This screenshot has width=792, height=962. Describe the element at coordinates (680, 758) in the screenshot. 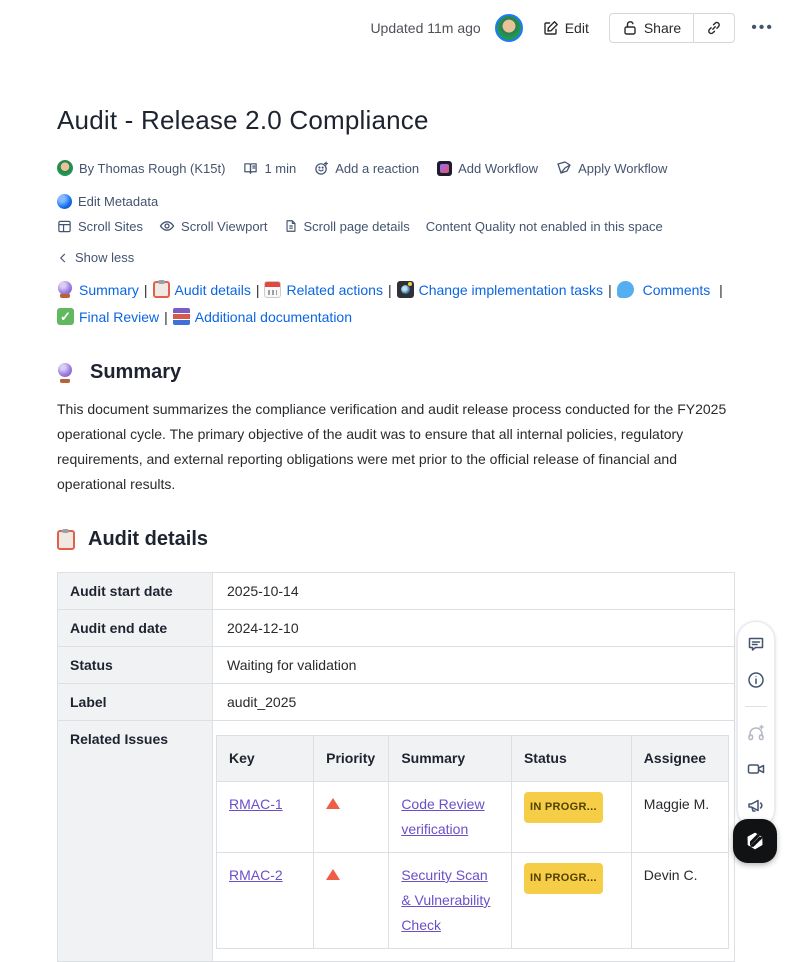

I see `column-header-assignee: Assignee` at that location.